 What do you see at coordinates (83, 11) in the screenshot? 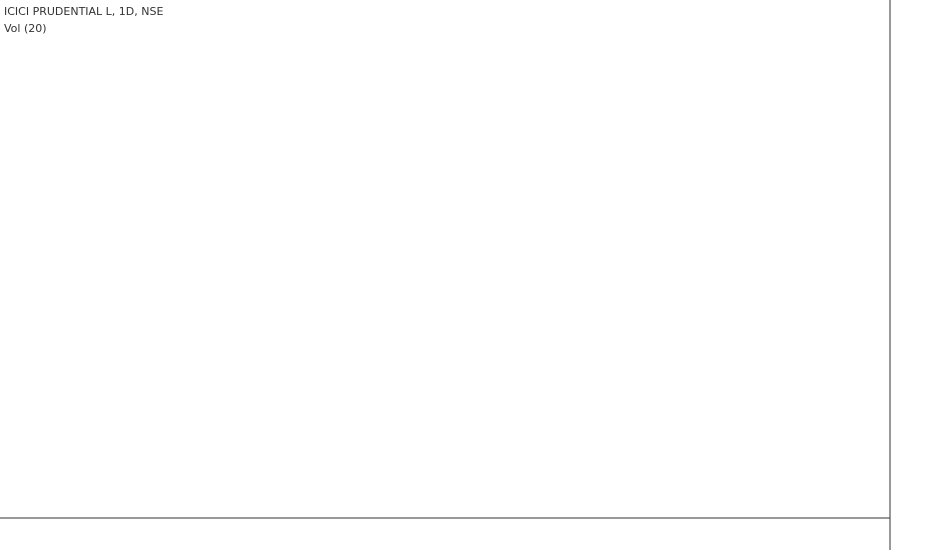
I see `chart-title: ICICI PRUDENTIAL L, 1D, NSE` at bounding box center [83, 11].